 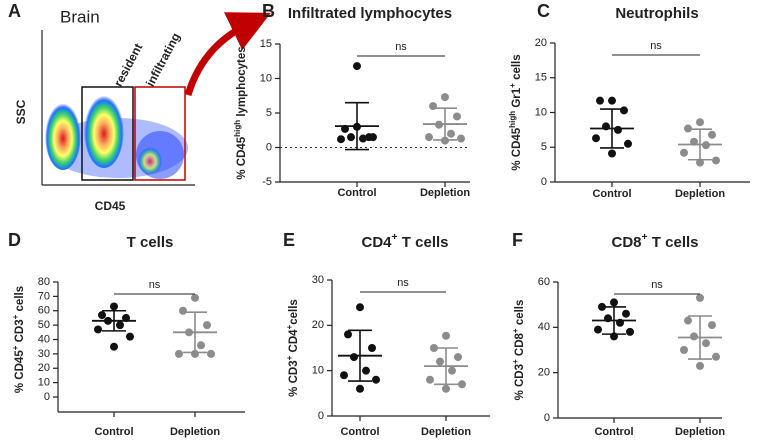 I want to click on y-axis-label-part: CD8, so click(x=520, y=345).